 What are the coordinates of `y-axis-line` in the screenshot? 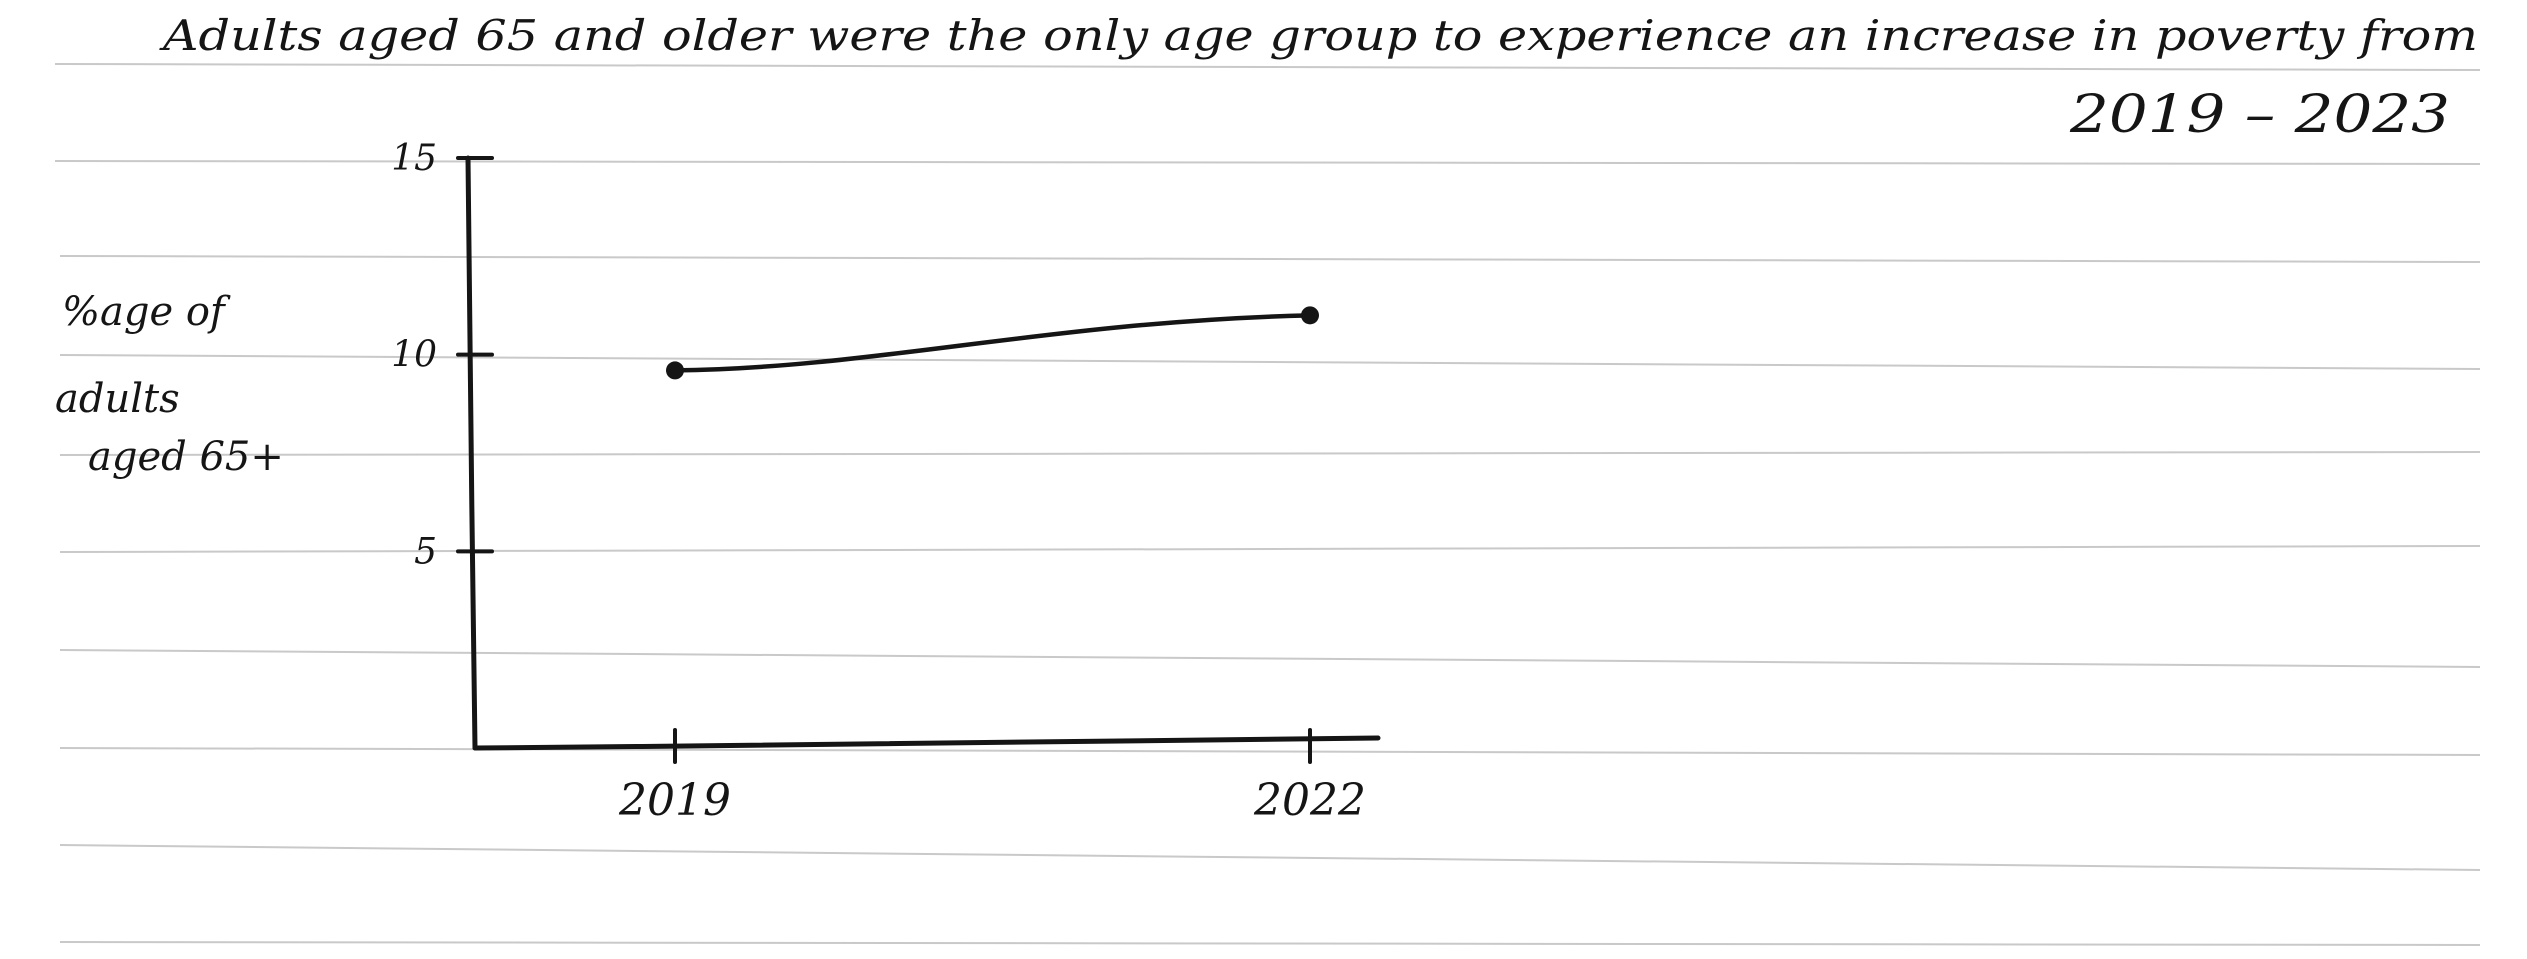 It's located at (471, 453).